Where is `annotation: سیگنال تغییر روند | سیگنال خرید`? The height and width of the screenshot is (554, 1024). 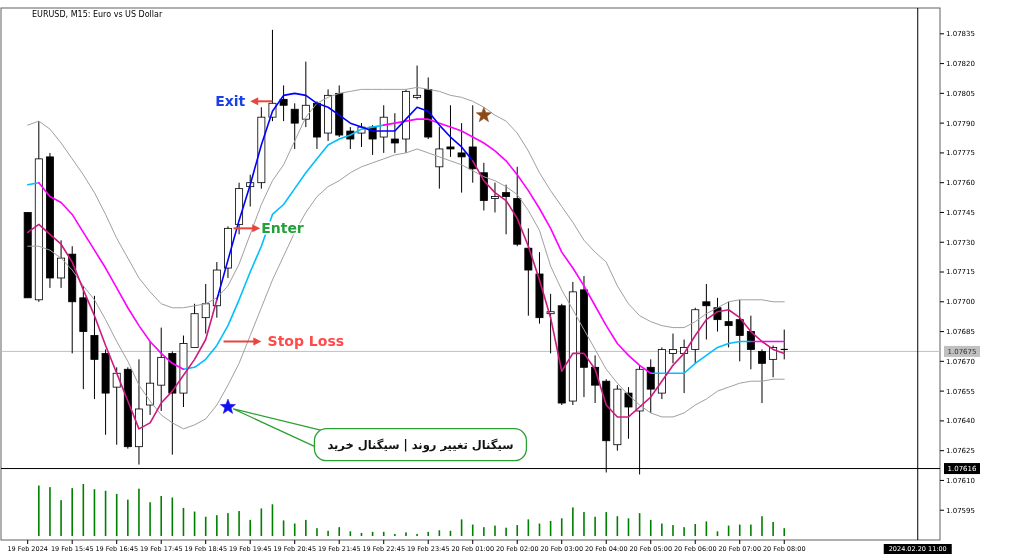
annotation: سیگنال تغییر روند | سیگنال خرید is located at coordinates (420, 446).